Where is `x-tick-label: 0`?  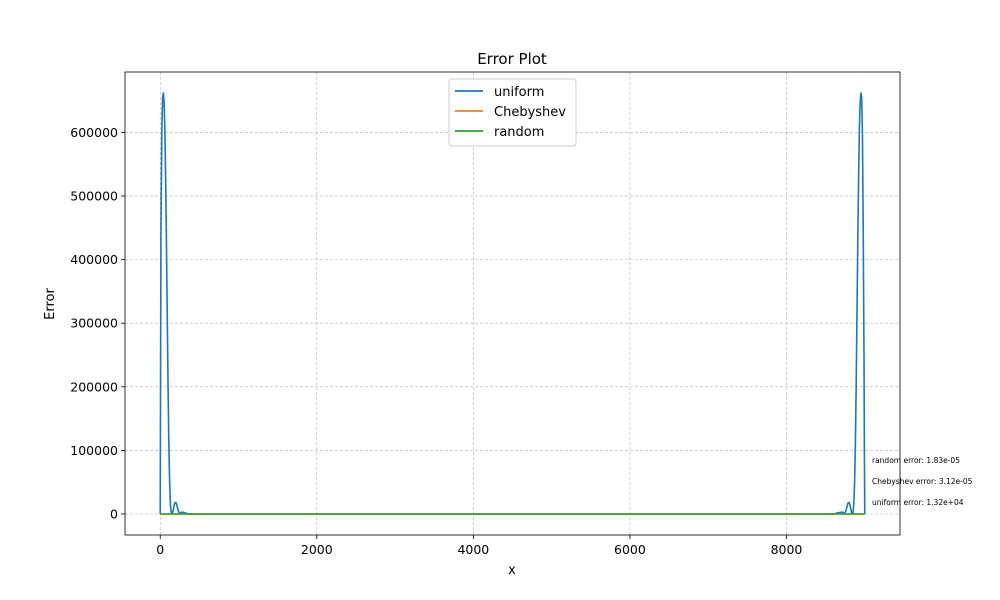
x-tick-label: 0 is located at coordinates (160, 549).